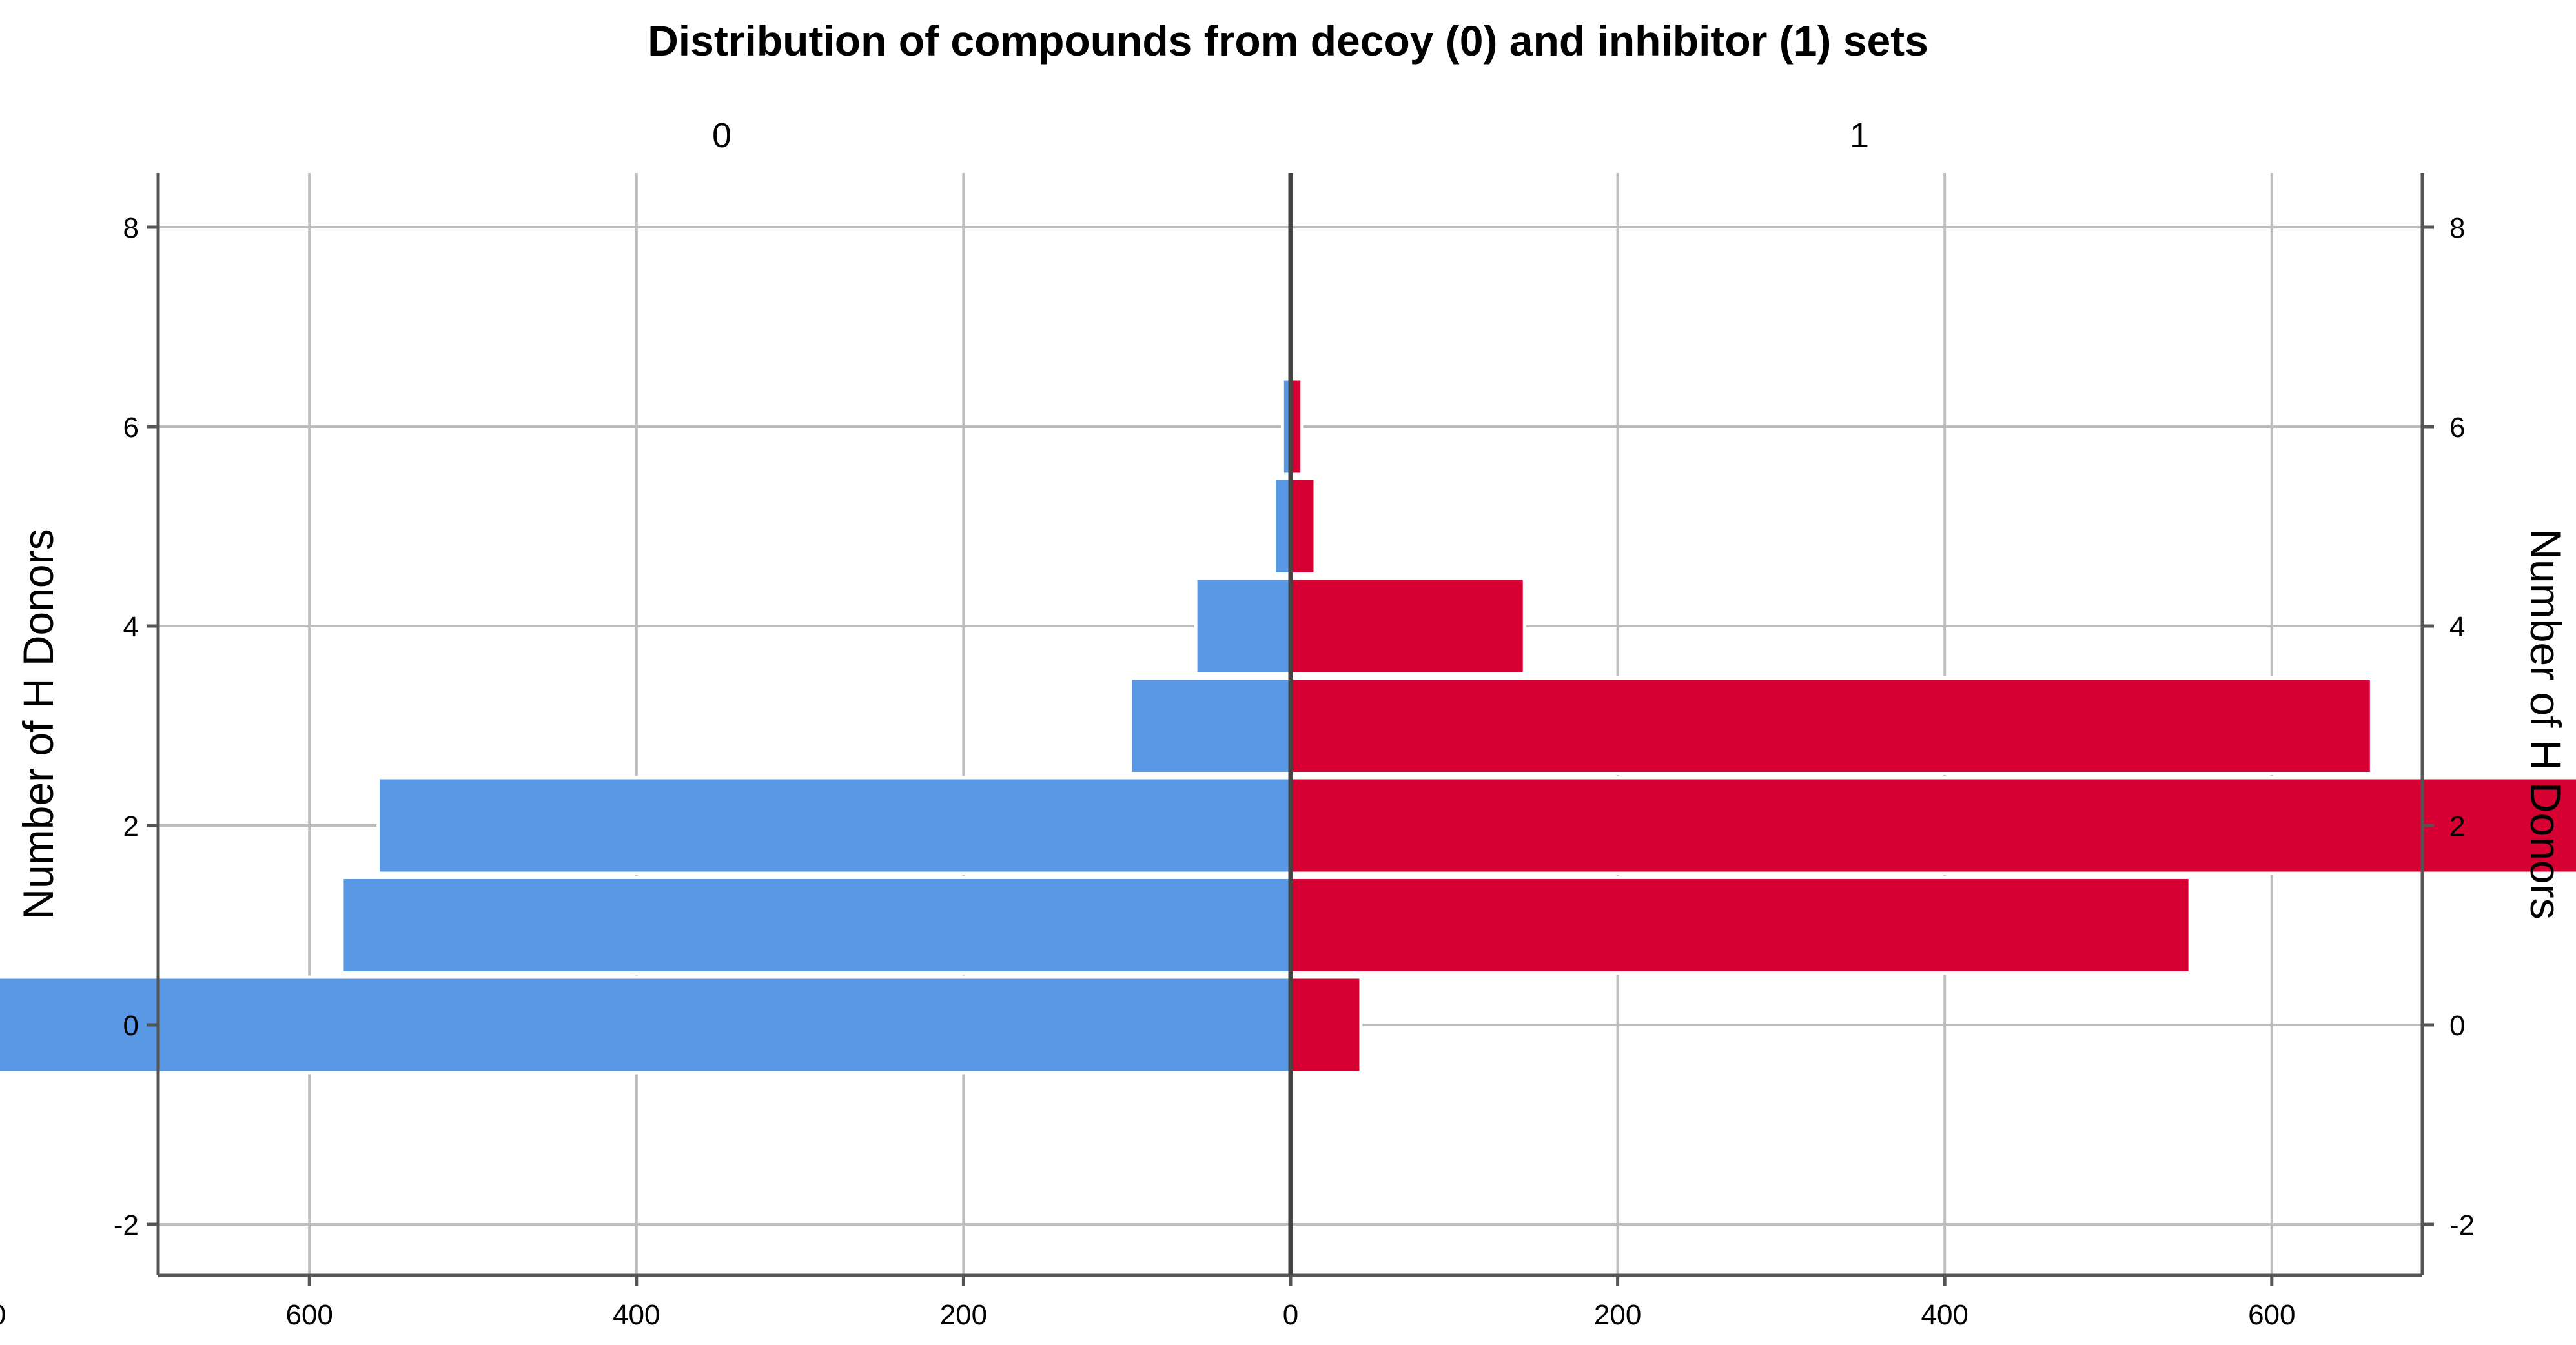  I want to click on y-tick-label-left: -2, so click(126, 1225).